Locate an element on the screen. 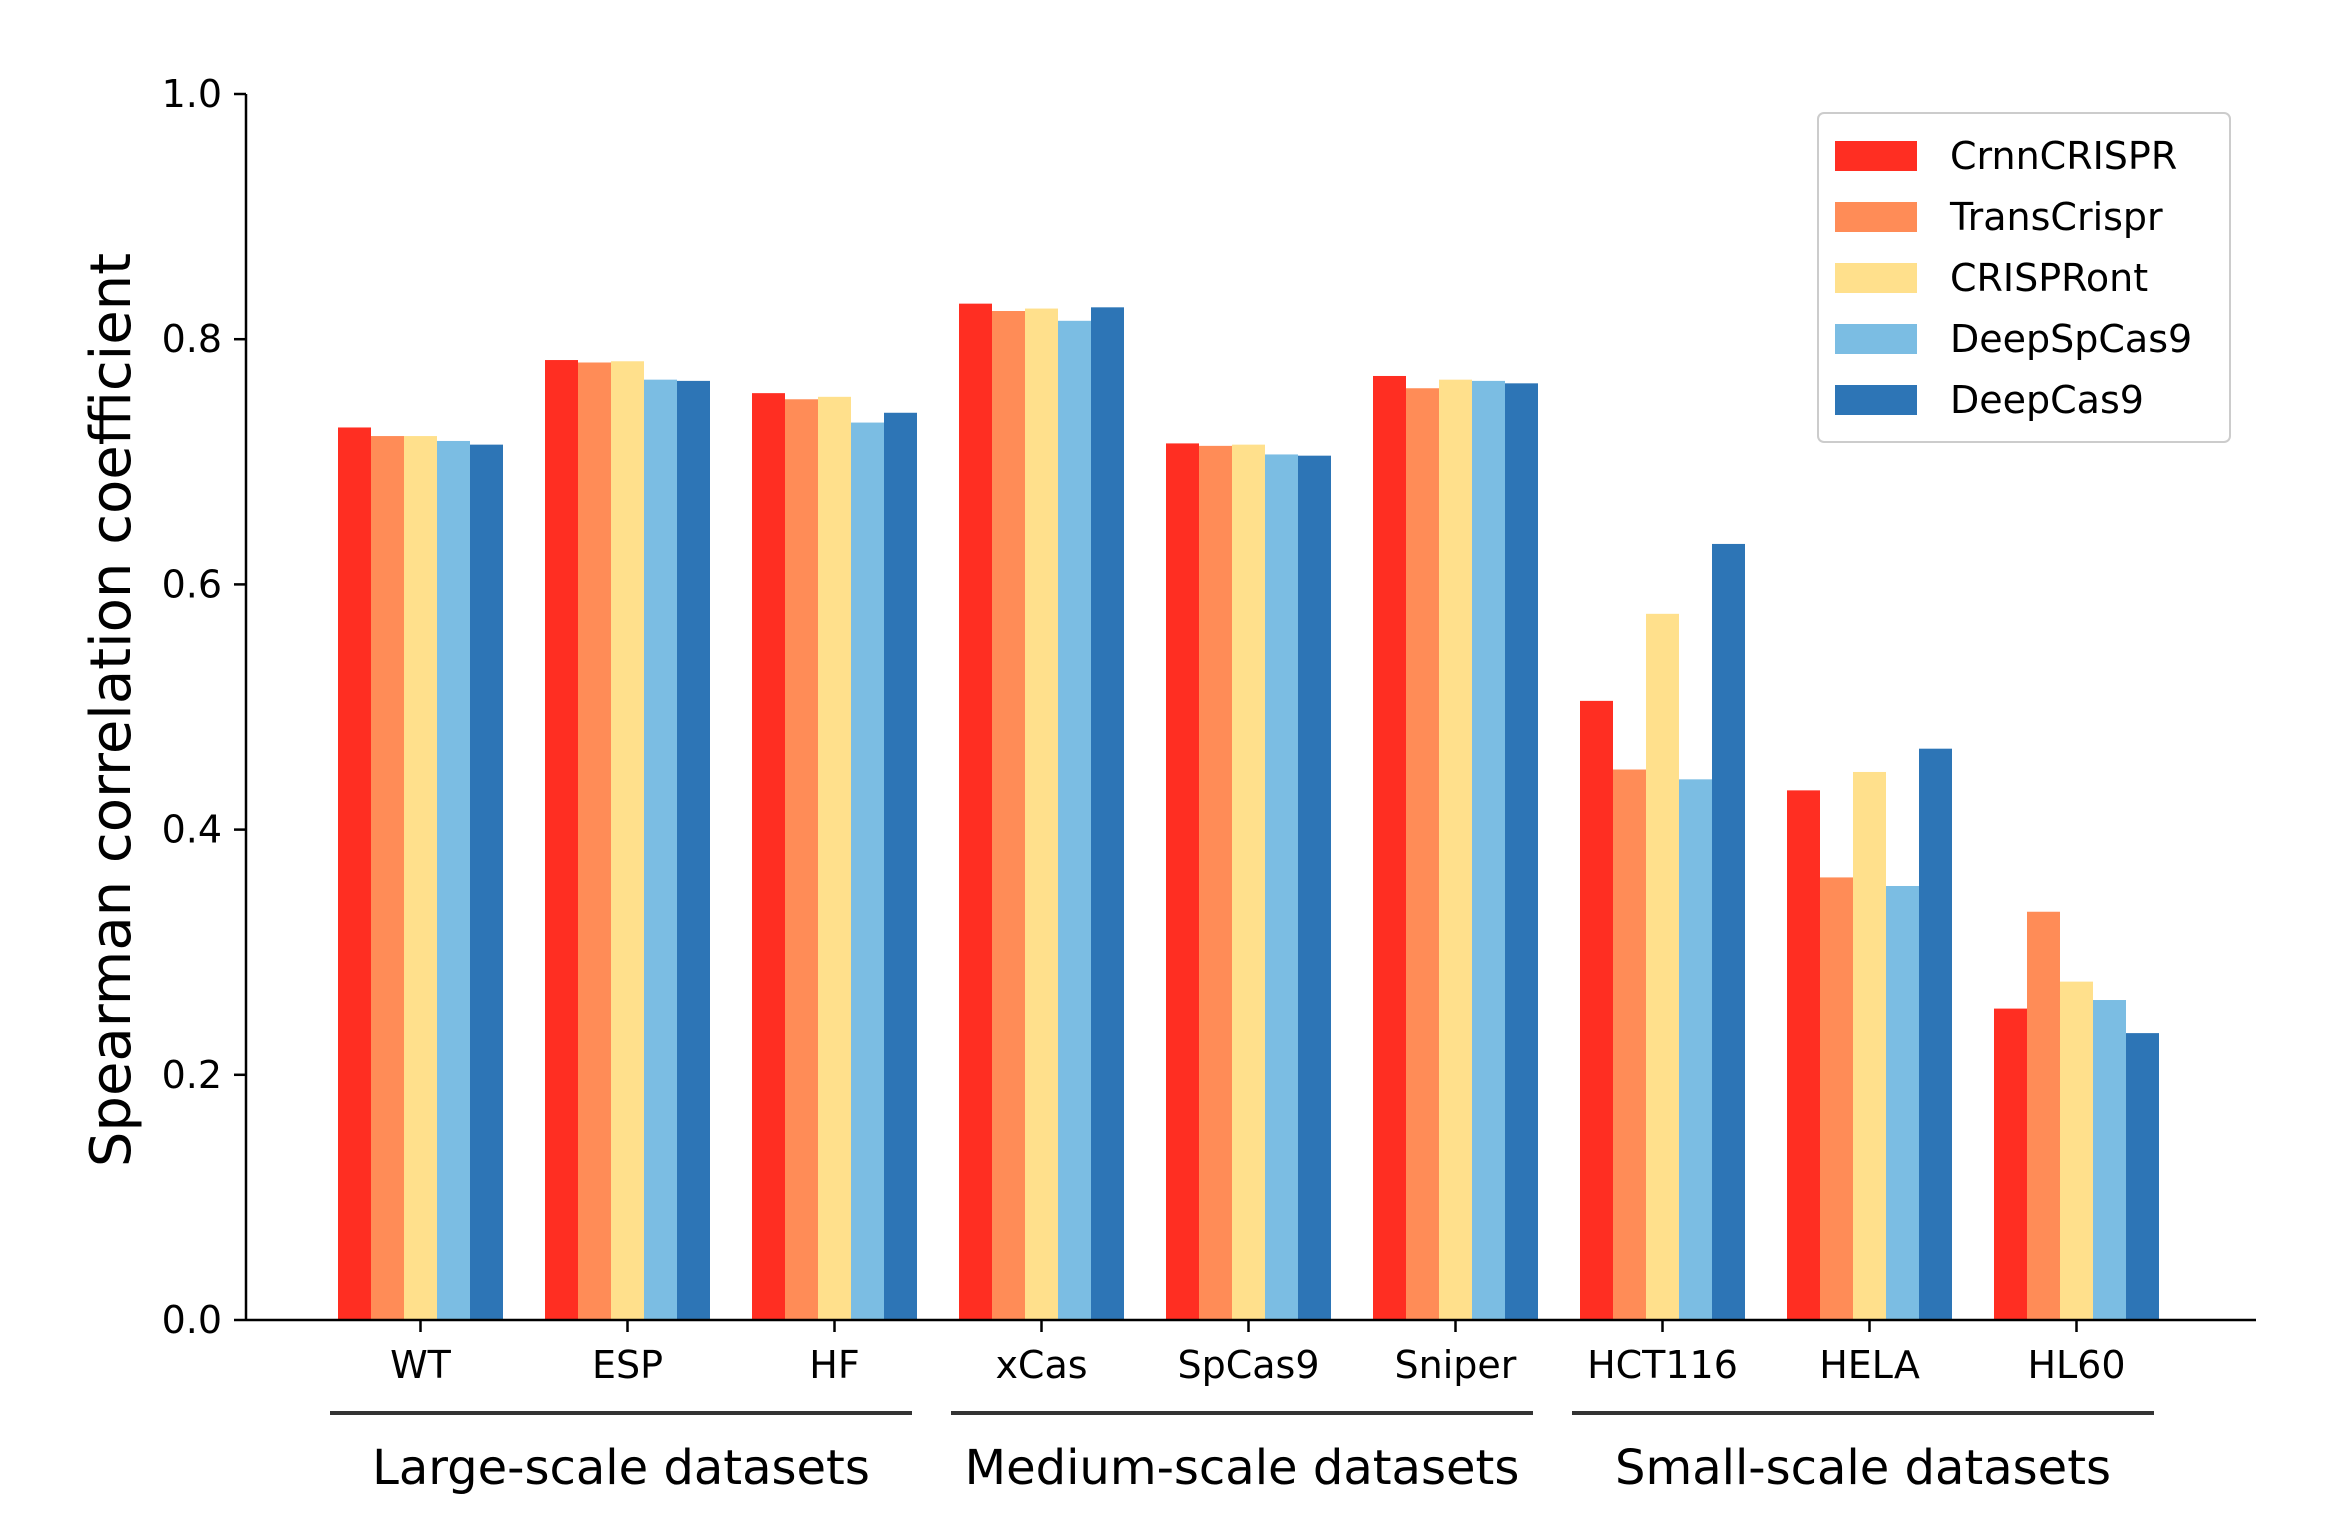 The image size is (2327, 1530). bar-hl60-transcrispr is located at coordinates (2043, 1115).